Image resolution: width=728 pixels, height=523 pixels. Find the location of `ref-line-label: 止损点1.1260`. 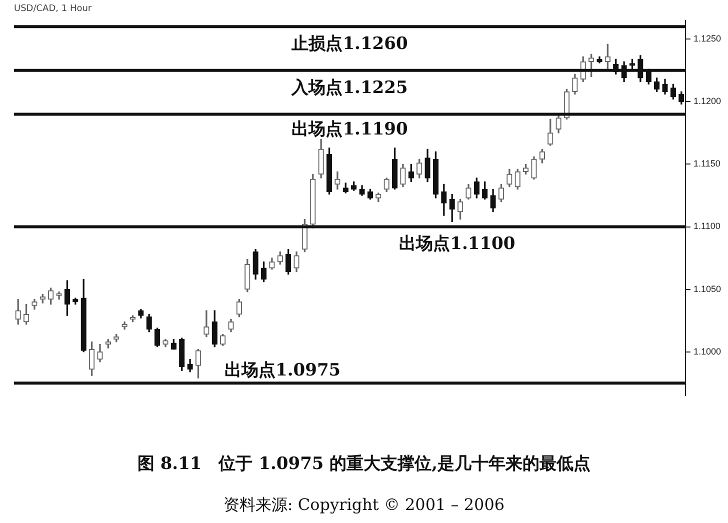

ref-line-label: 止损点1.1260 is located at coordinates (349, 44).